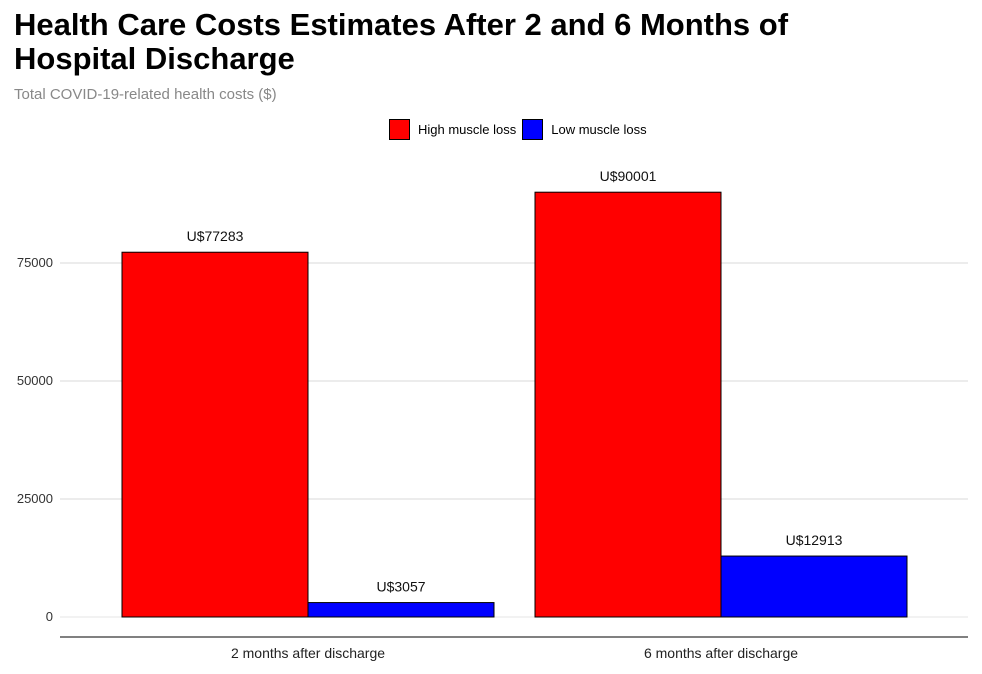 The height and width of the screenshot is (674, 982). I want to click on legend-item-low: Low muscle loss, so click(584, 129).